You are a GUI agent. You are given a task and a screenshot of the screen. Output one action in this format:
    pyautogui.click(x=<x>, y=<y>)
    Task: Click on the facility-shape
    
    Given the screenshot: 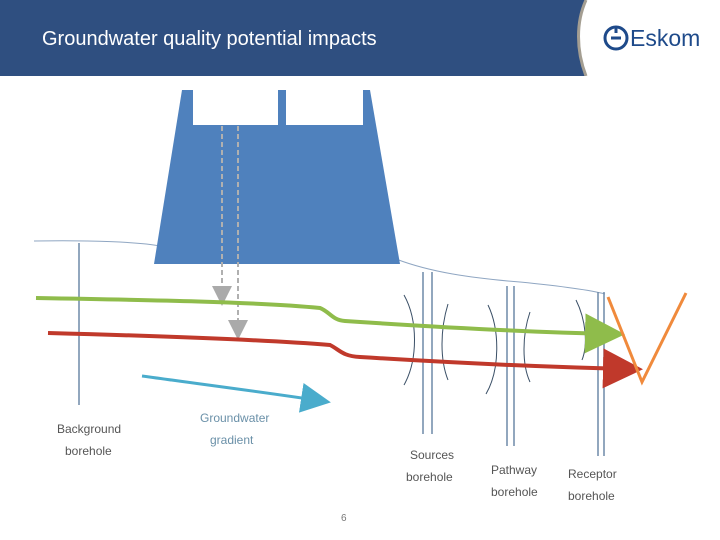 What is the action you would take?
    pyautogui.click(x=277, y=177)
    